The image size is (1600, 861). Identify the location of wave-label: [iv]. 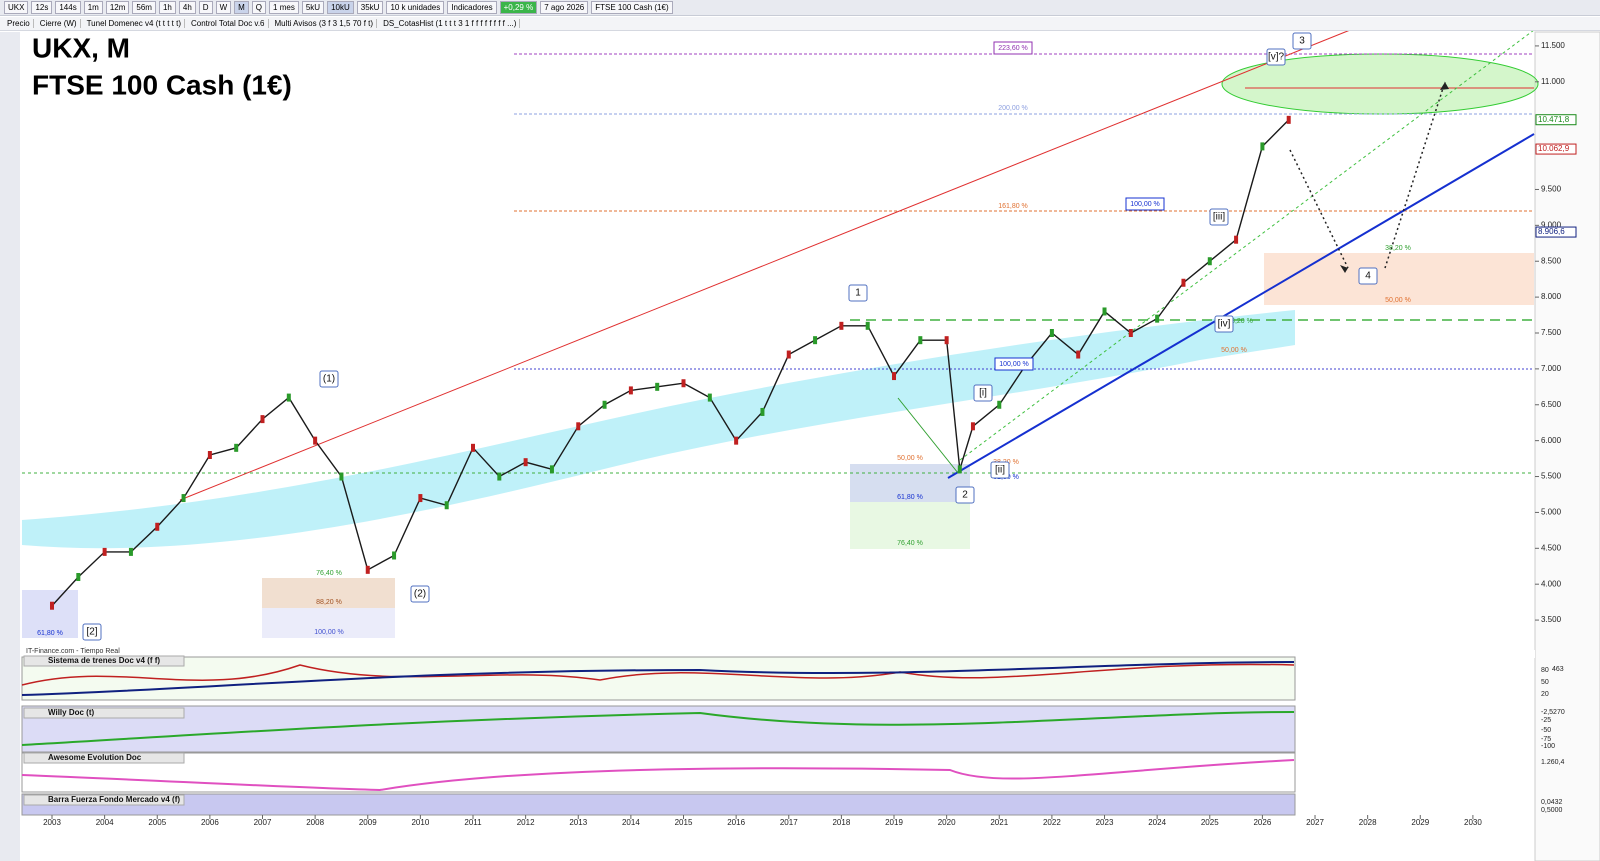
(1224, 324).